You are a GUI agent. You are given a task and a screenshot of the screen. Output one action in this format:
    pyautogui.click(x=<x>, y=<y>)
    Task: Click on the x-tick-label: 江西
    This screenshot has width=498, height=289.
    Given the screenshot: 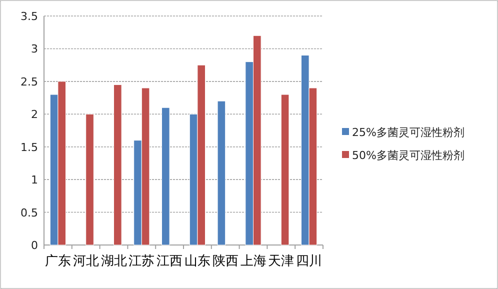 What is the action you would take?
    pyautogui.click(x=169, y=261)
    